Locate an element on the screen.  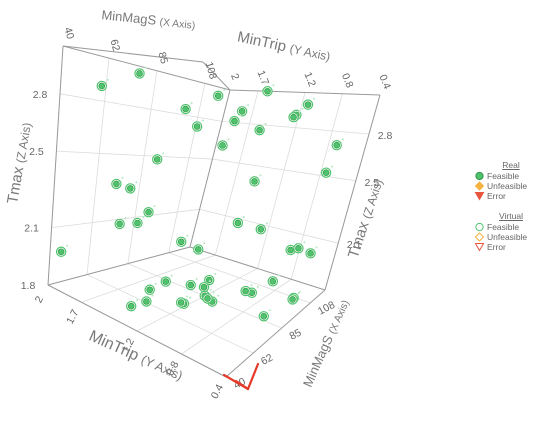
legend-group-title: Virtual is located at coordinates (511, 216).